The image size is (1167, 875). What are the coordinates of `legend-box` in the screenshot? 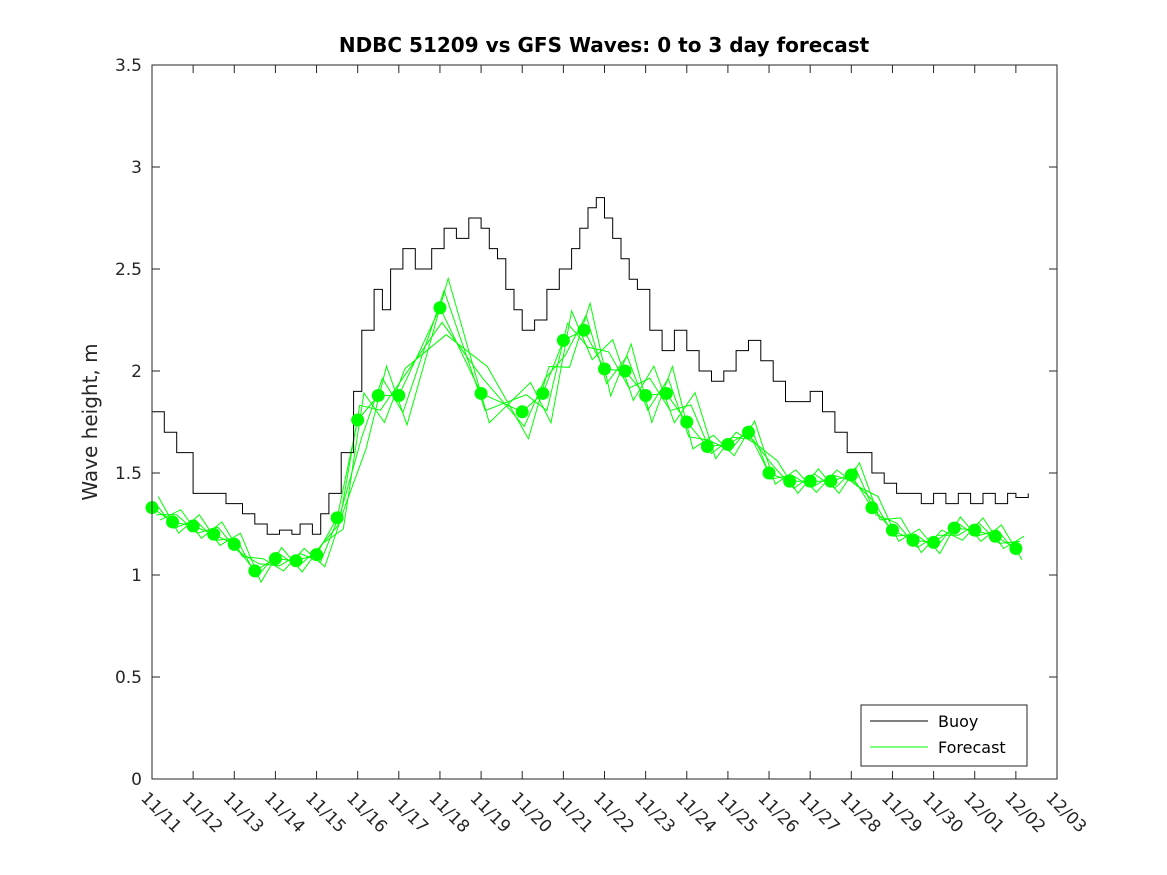 It's located at (944, 735).